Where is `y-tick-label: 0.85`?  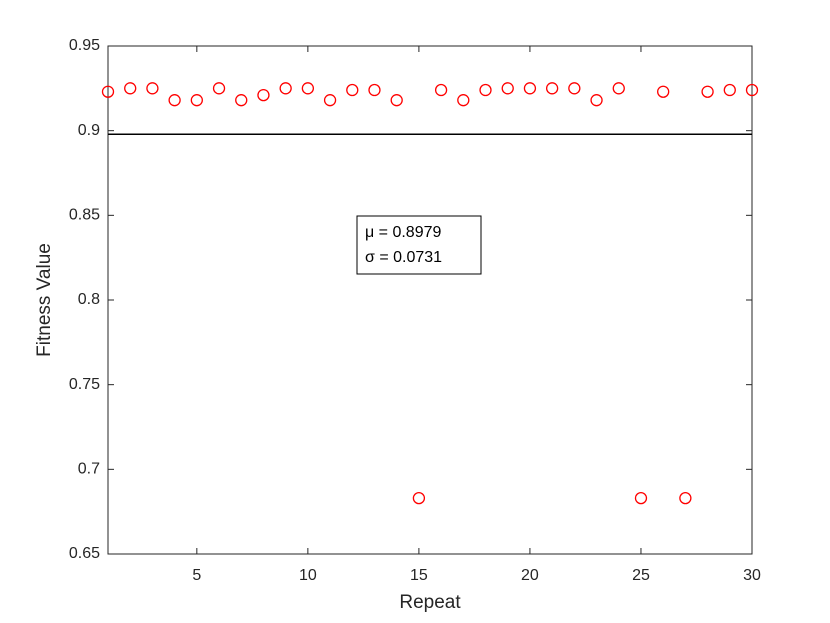
y-tick-label: 0.85 is located at coordinates (84, 215).